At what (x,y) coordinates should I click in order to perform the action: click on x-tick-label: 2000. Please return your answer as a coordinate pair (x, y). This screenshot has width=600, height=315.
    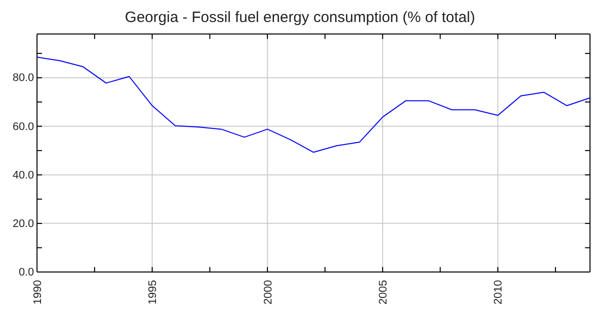
    Looking at the image, I should click on (268, 292).